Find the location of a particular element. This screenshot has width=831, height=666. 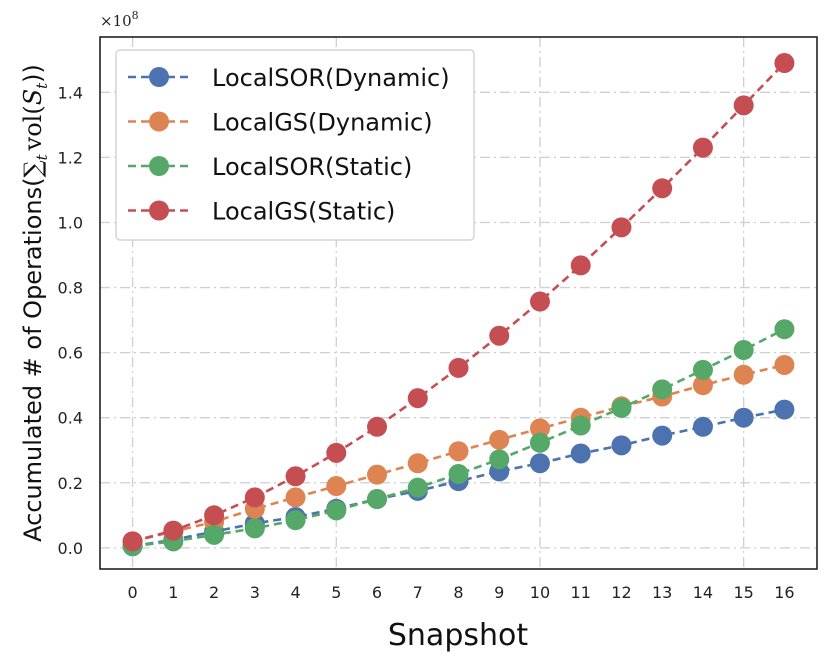

legend-label: LocalSOR(Dynamic) is located at coordinates (331, 78).